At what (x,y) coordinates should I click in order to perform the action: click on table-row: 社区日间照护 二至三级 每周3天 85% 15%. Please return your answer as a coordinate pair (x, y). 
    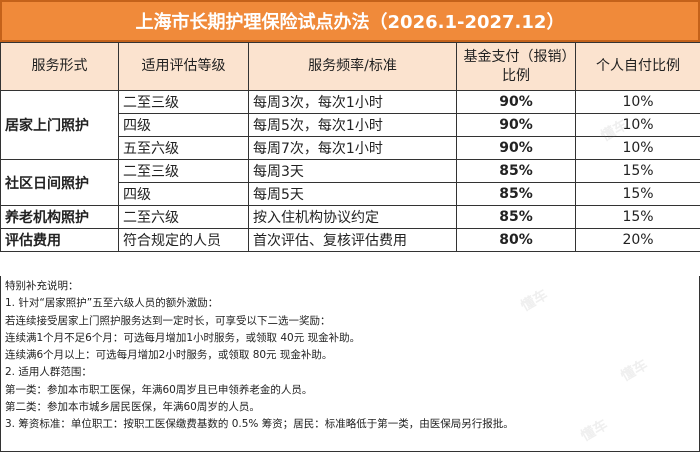
    Looking at the image, I should click on (350, 182).